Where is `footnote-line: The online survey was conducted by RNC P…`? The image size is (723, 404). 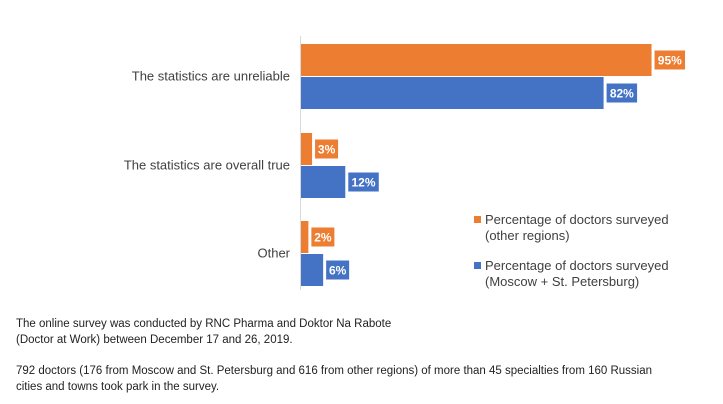 footnote-line: The online survey was conducted by RNC P… is located at coordinates (204, 324).